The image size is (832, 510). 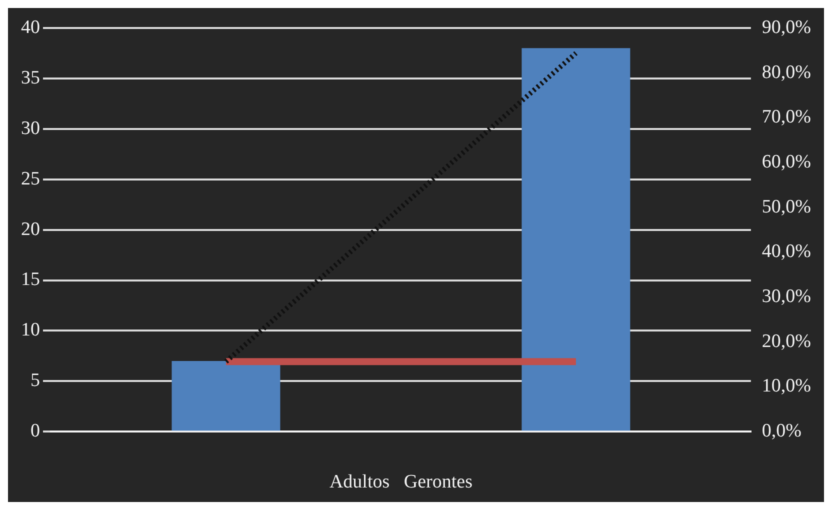 What do you see at coordinates (787, 251) in the screenshot?
I see `y2-tick-label: 40,0%` at bounding box center [787, 251].